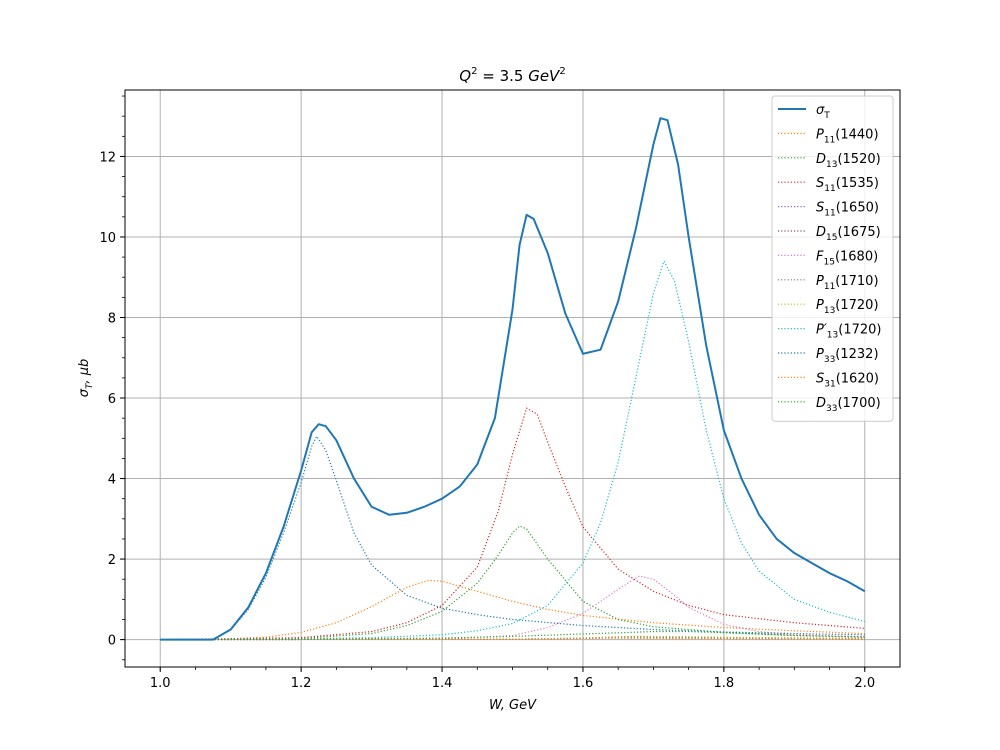 The width and height of the screenshot is (1000, 750). Describe the element at coordinates (847, 185) in the screenshot. I see `legend-label: S11(1535)` at that location.